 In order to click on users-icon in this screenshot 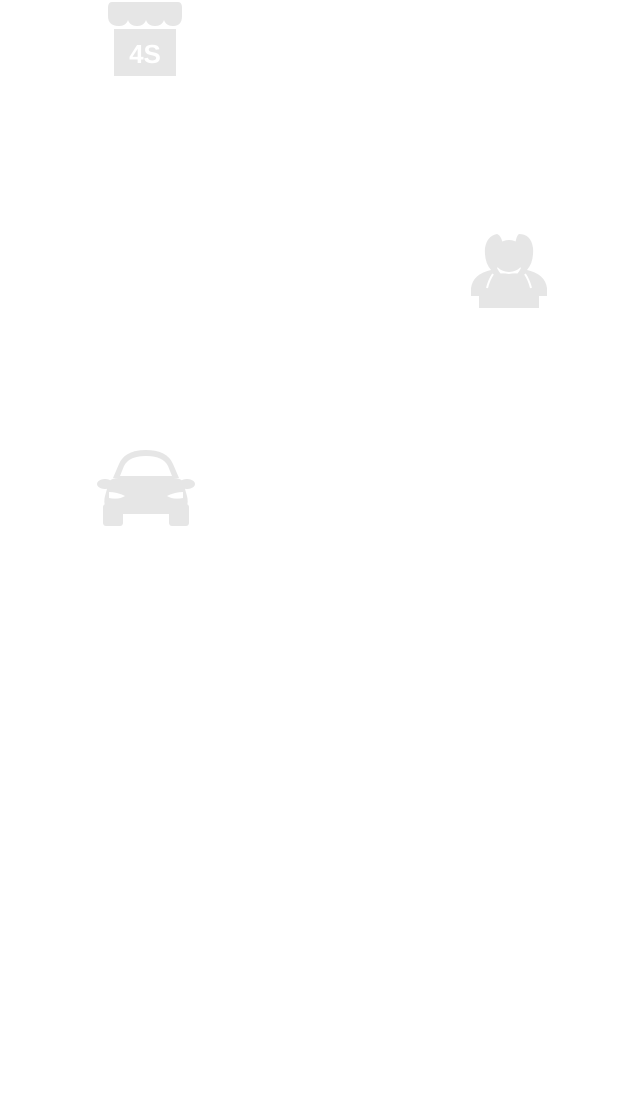, I will do `click(509, 270)`.